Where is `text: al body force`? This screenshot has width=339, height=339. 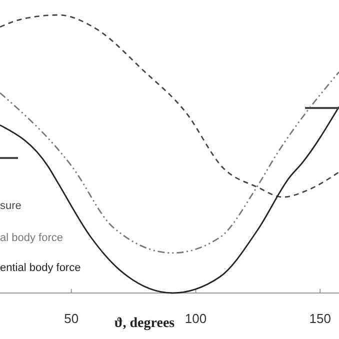
text: al body force is located at coordinates (31, 238).